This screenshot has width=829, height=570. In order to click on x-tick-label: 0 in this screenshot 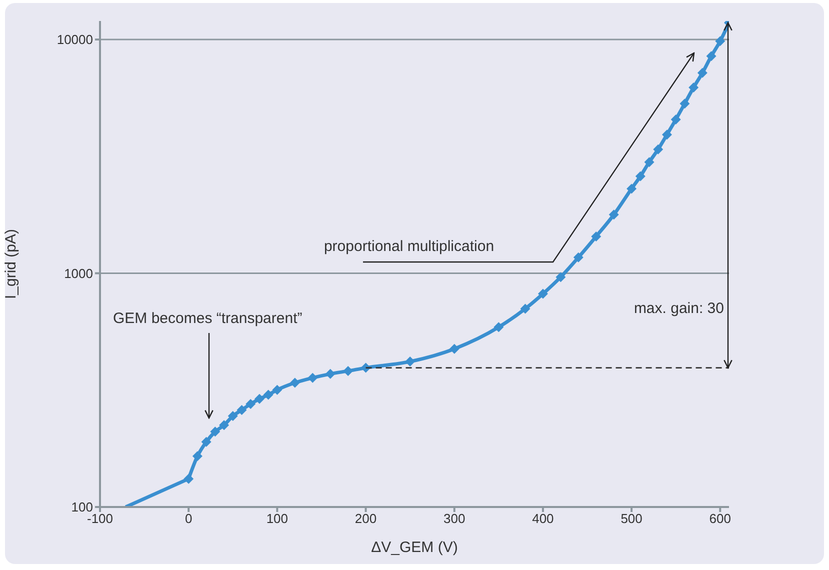, I will do `click(188, 518)`.